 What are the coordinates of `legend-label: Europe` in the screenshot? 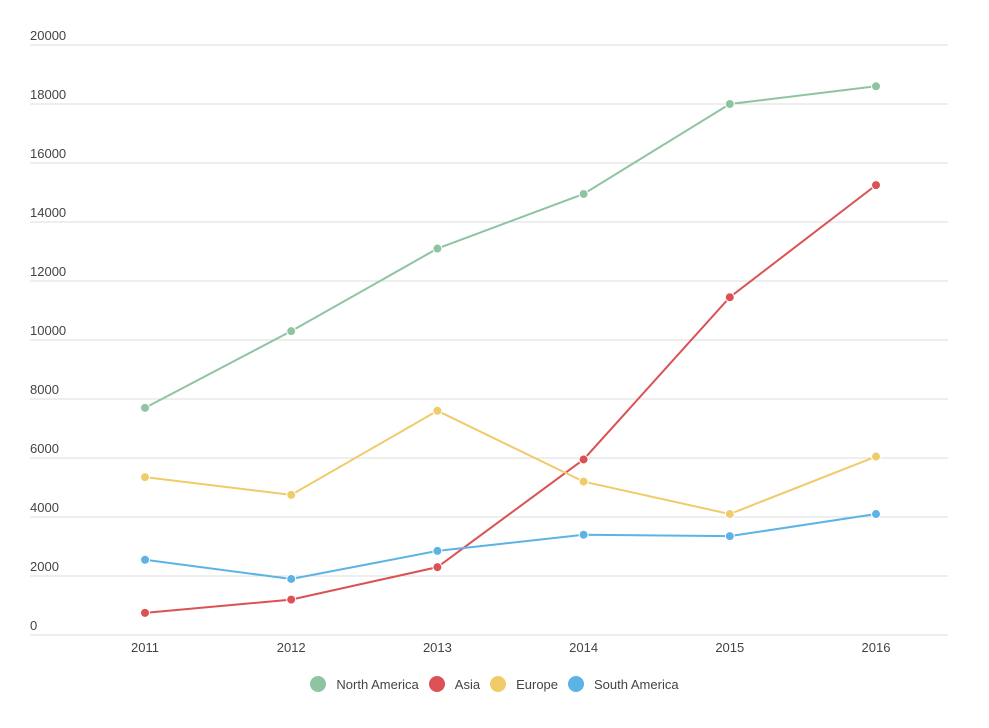 It's located at (537, 684).